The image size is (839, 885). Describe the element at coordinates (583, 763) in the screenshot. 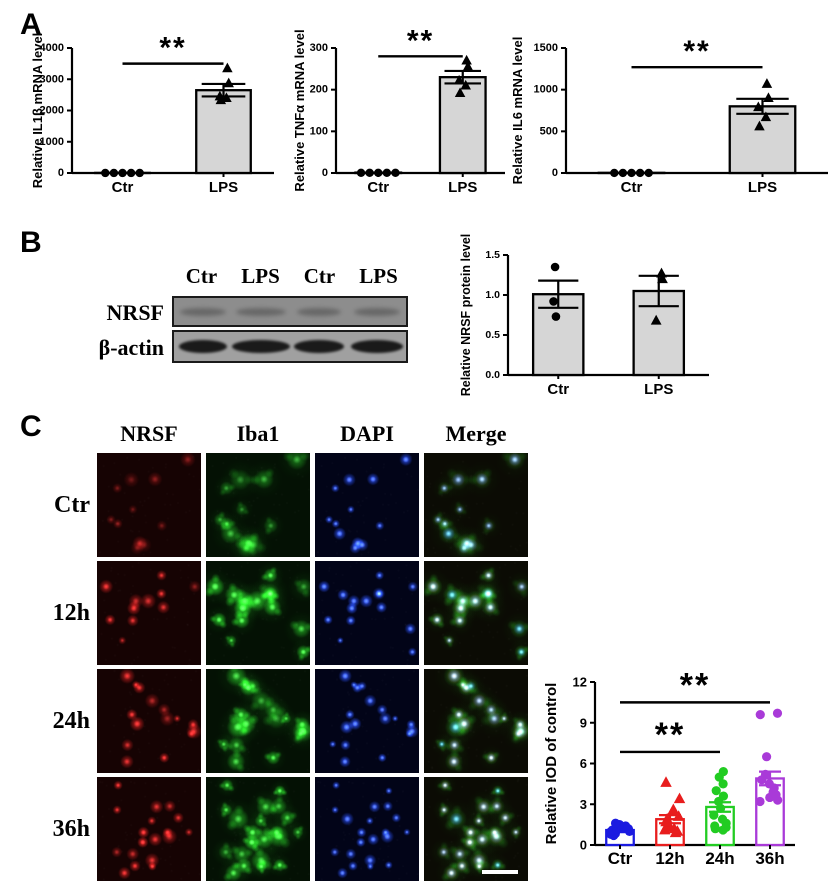

I see `svg-text: 6` at that location.